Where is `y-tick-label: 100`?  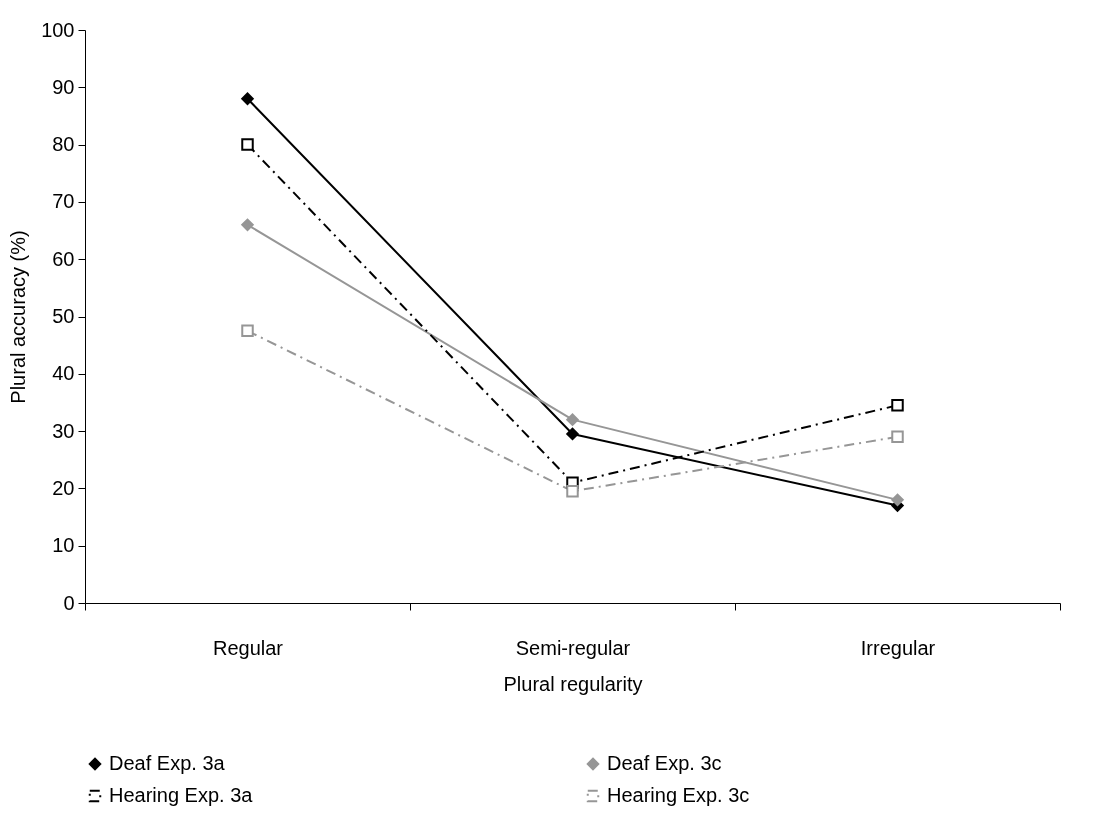 y-tick-label: 100 is located at coordinates (58, 29).